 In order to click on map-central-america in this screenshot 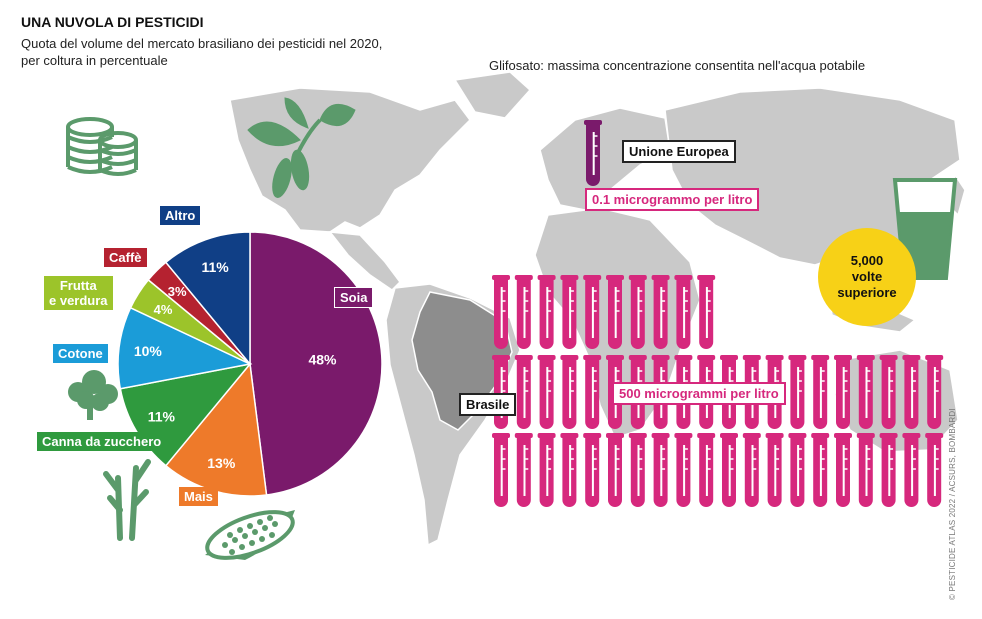, I will do `click(364, 261)`.